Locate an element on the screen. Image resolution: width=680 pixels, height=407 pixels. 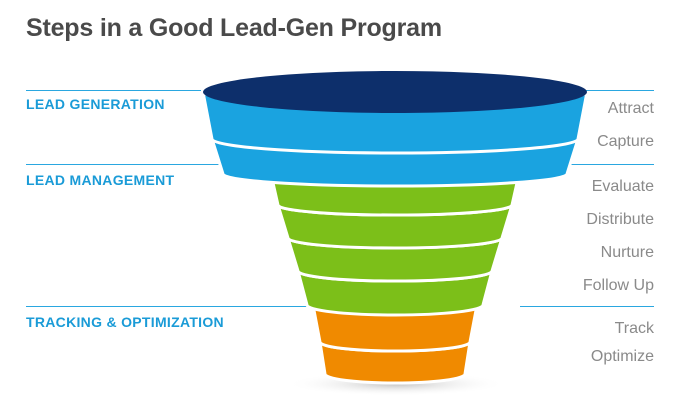
section-rule-lead-generation is located at coordinates (113, 90).